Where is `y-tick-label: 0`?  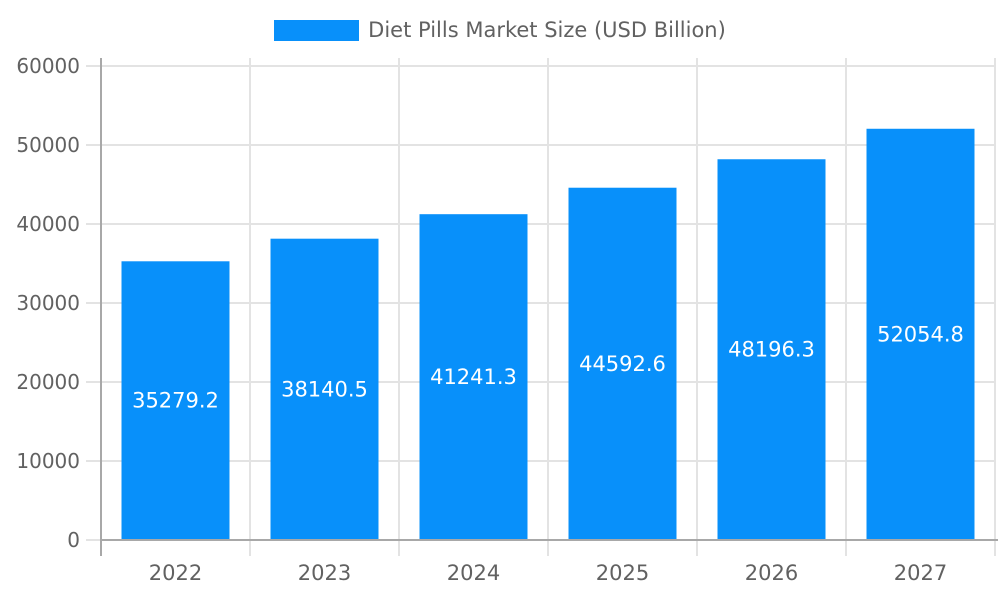 y-tick-label: 0 is located at coordinates (73, 540).